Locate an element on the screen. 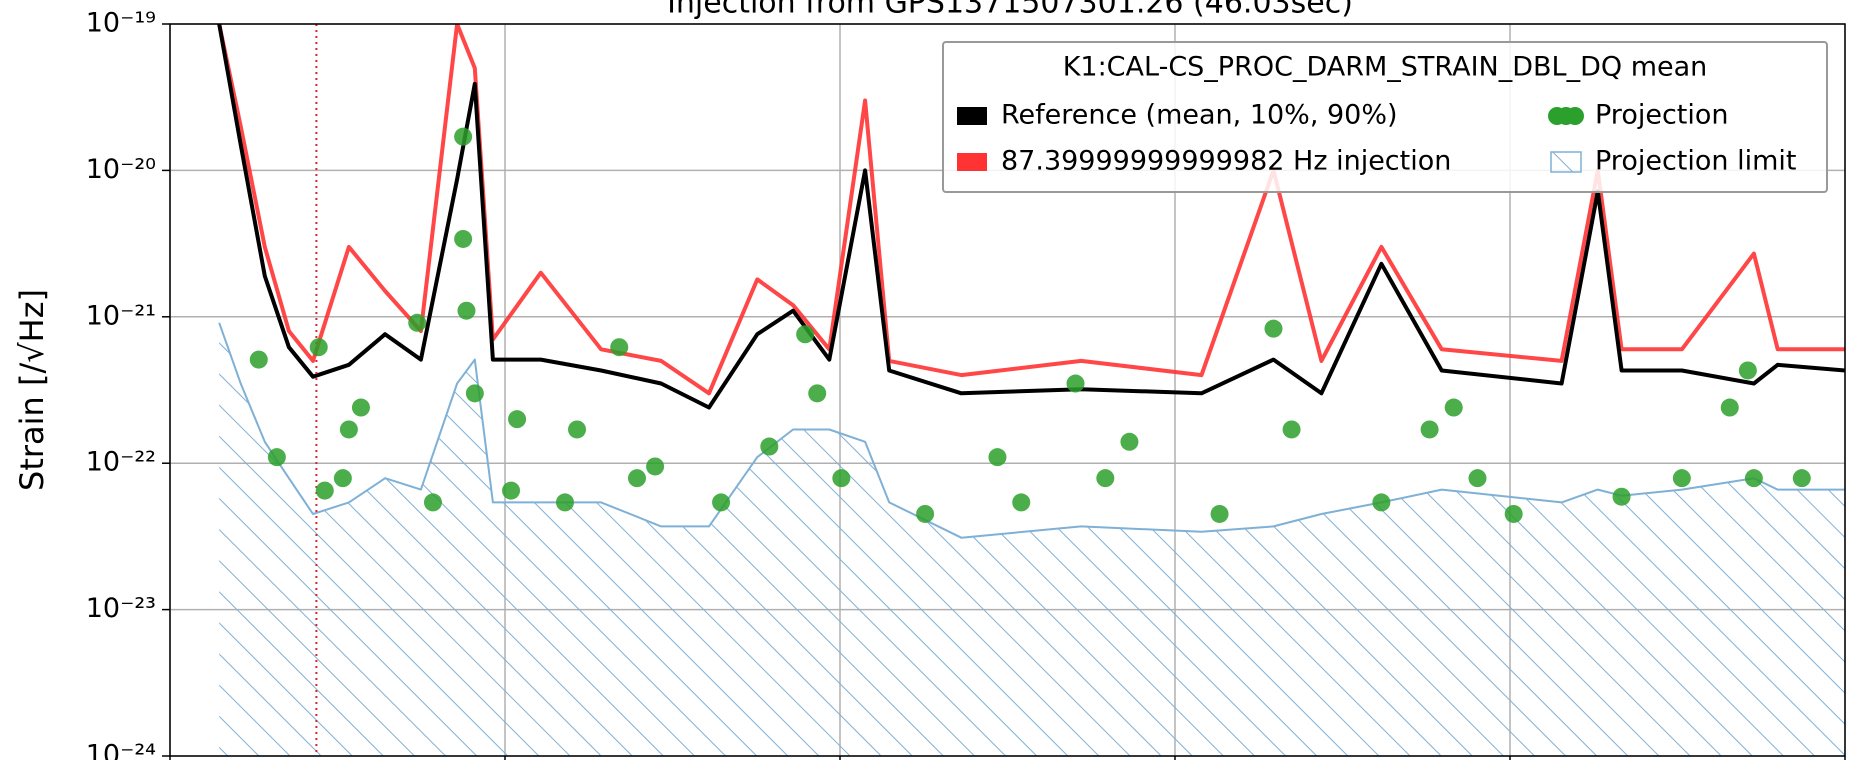  y-tick-label: 10⁻²⁰ is located at coordinates (121, 169).